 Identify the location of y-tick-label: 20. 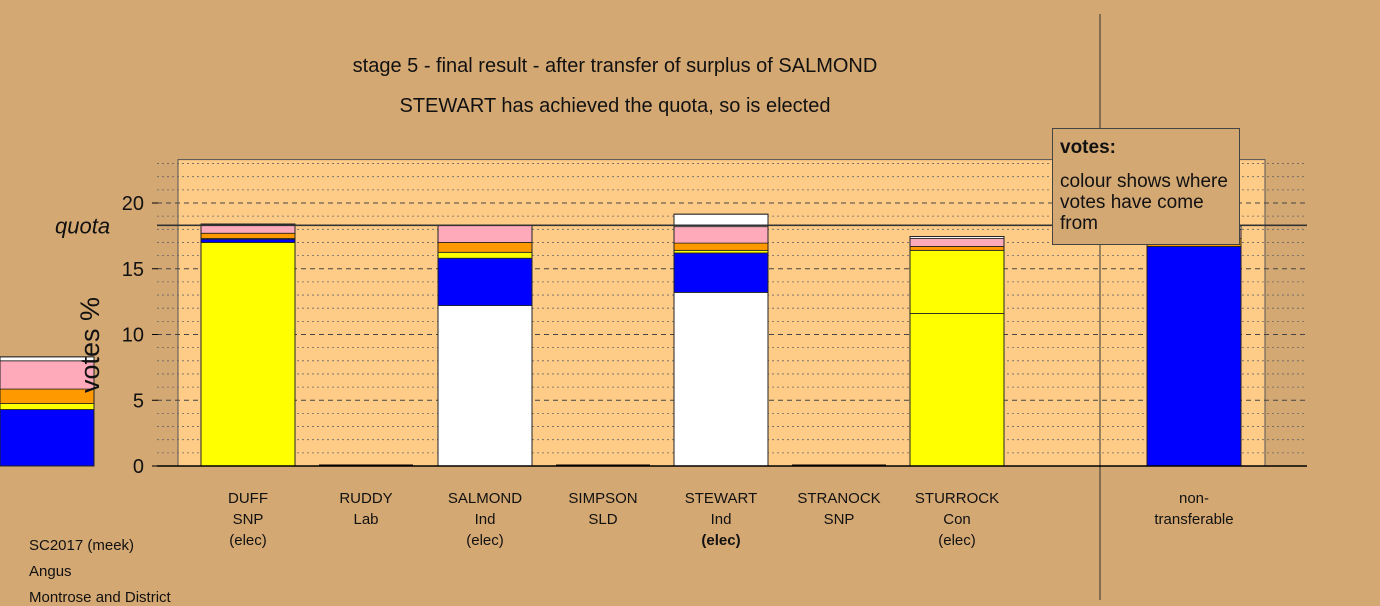
(133, 204).